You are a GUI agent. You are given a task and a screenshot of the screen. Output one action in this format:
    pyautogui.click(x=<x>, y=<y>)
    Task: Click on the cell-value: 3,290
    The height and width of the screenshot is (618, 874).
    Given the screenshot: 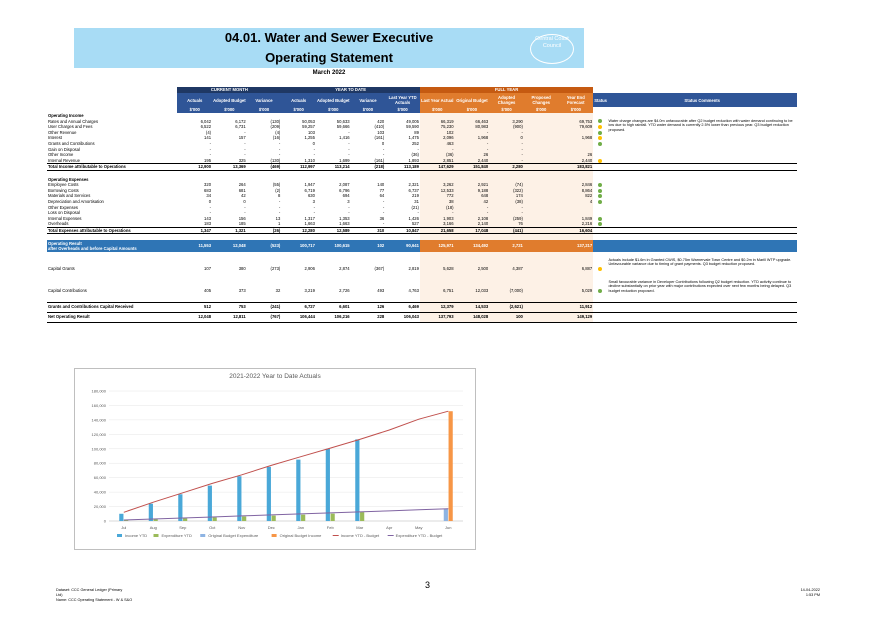 What is the action you would take?
    pyautogui.click(x=506, y=121)
    